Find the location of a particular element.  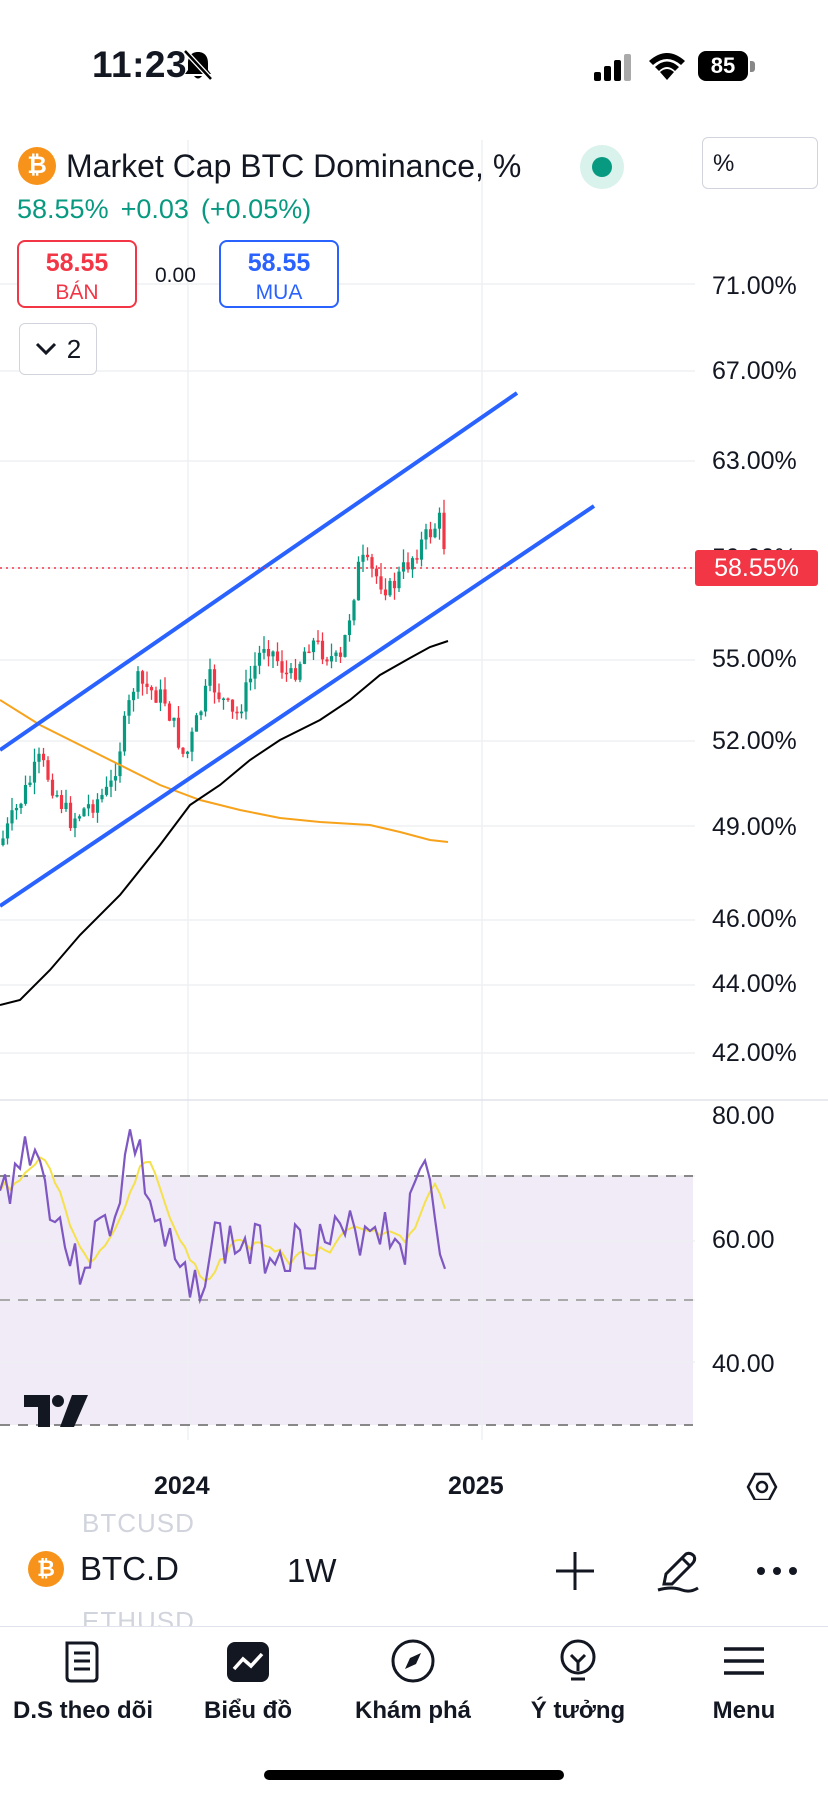

faded-symbol-above: BTCUSD is located at coordinates (138, 1523).